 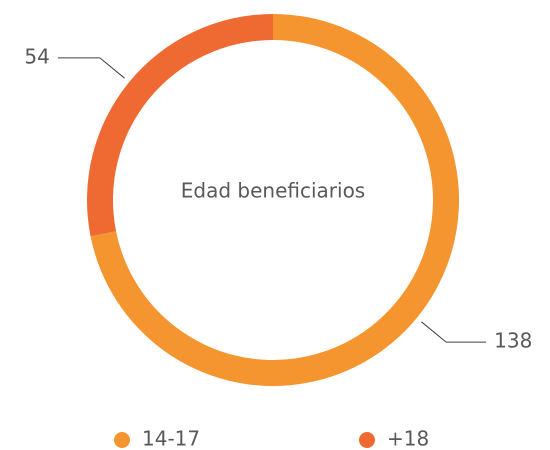 What do you see at coordinates (273, 191) in the screenshot?
I see `chart-title: Edad beneficiarios` at bounding box center [273, 191].